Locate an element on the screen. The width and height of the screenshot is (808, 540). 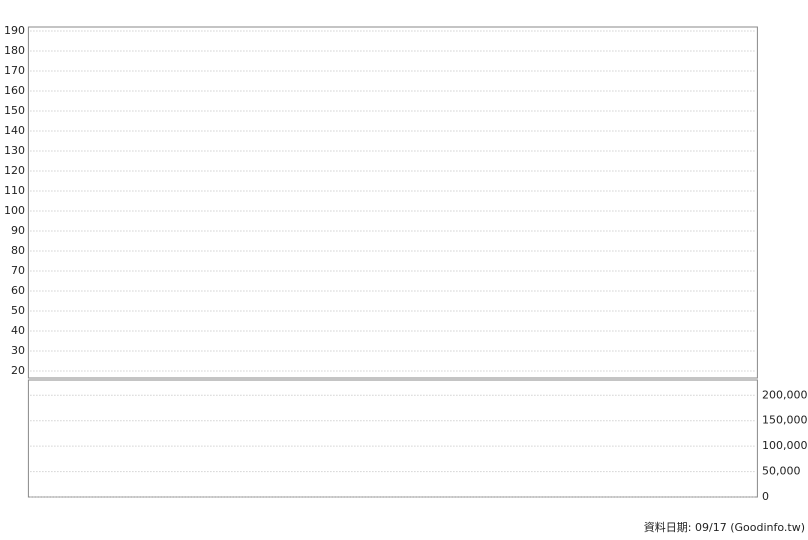
y-tick-label: 110 is located at coordinates (14, 190).